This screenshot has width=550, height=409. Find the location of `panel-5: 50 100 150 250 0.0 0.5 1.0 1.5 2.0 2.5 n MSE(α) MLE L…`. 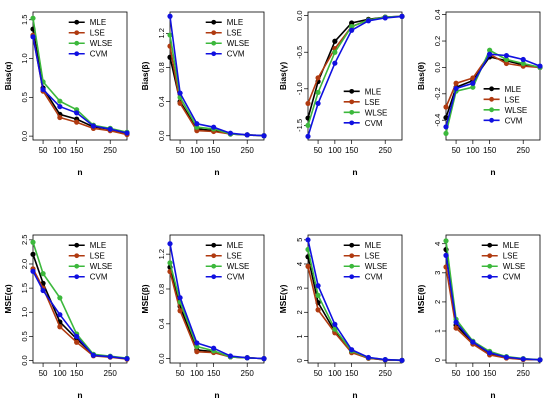

panel-5: 50 100 150 250 0.0 0.5 1.0 1.5 2.0 2.5 n MSE(α) MLE L… is located at coordinates (66, 317).